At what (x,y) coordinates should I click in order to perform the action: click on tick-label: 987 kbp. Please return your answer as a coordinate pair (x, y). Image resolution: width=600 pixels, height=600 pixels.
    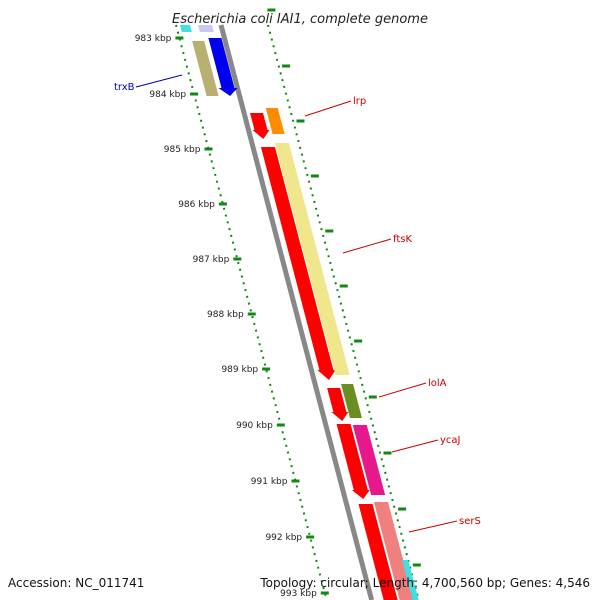
    Looking at the image, I should click on (211, 260).